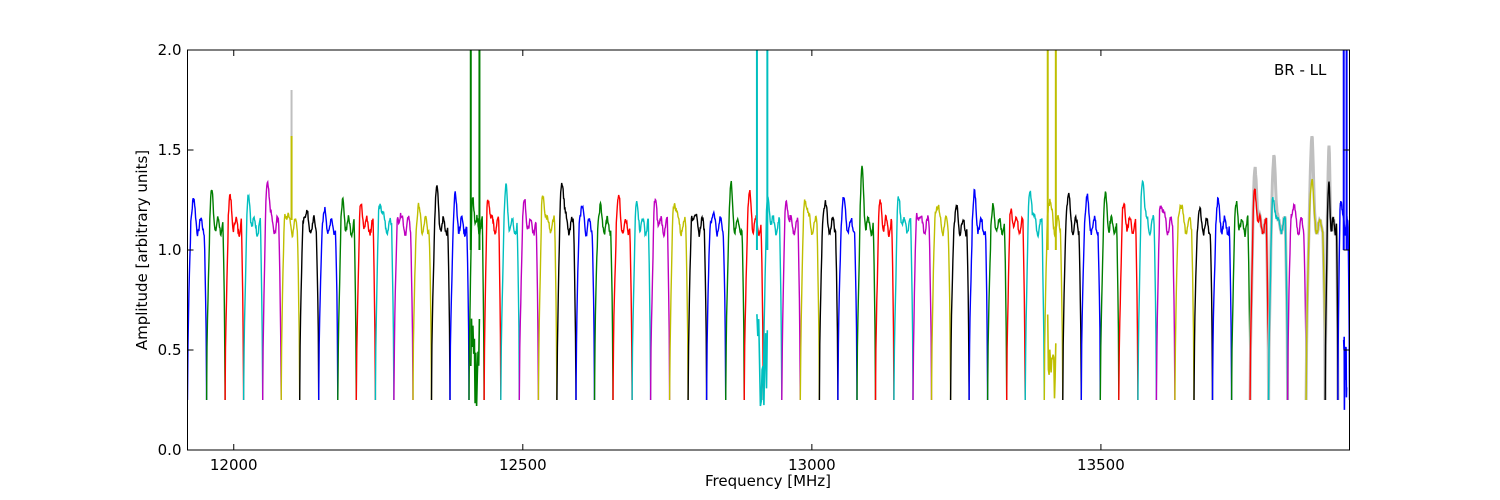 The width and height of the screenshot is (1500, 500). I want to click on x-axis-label: Frequency [MHz], so click(768, 481).